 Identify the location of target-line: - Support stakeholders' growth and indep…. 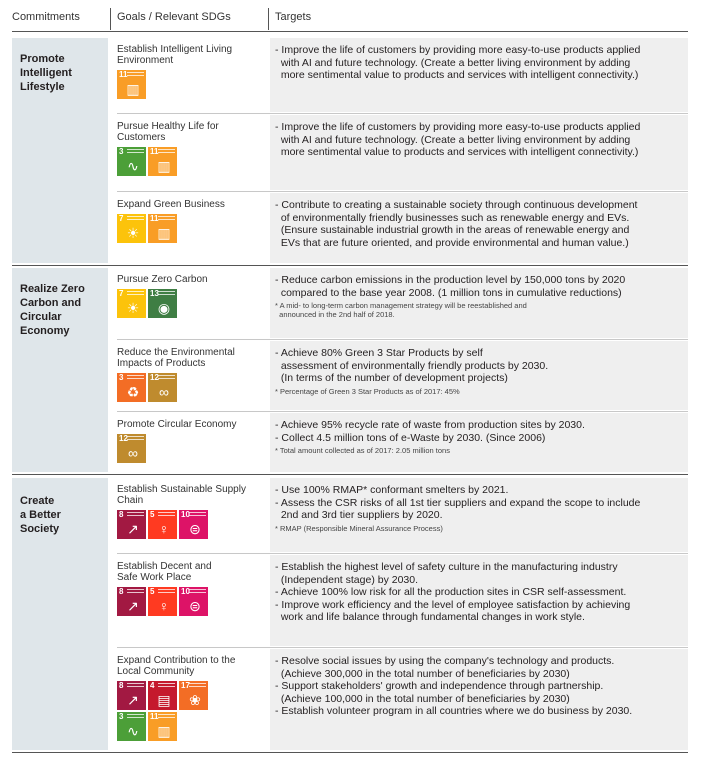
(439, 686).